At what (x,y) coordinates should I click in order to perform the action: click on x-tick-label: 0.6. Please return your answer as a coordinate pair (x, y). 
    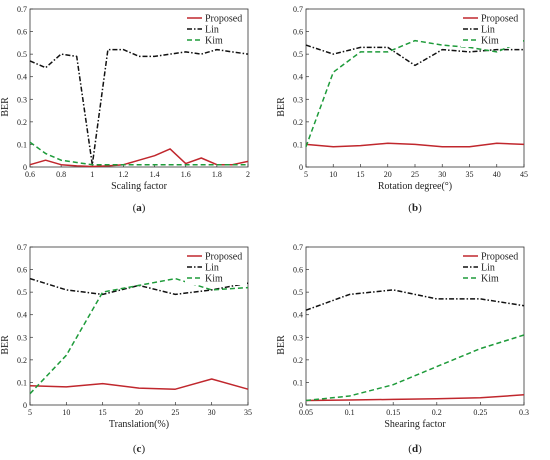
    Looking at the image, I should click on (30, 174).